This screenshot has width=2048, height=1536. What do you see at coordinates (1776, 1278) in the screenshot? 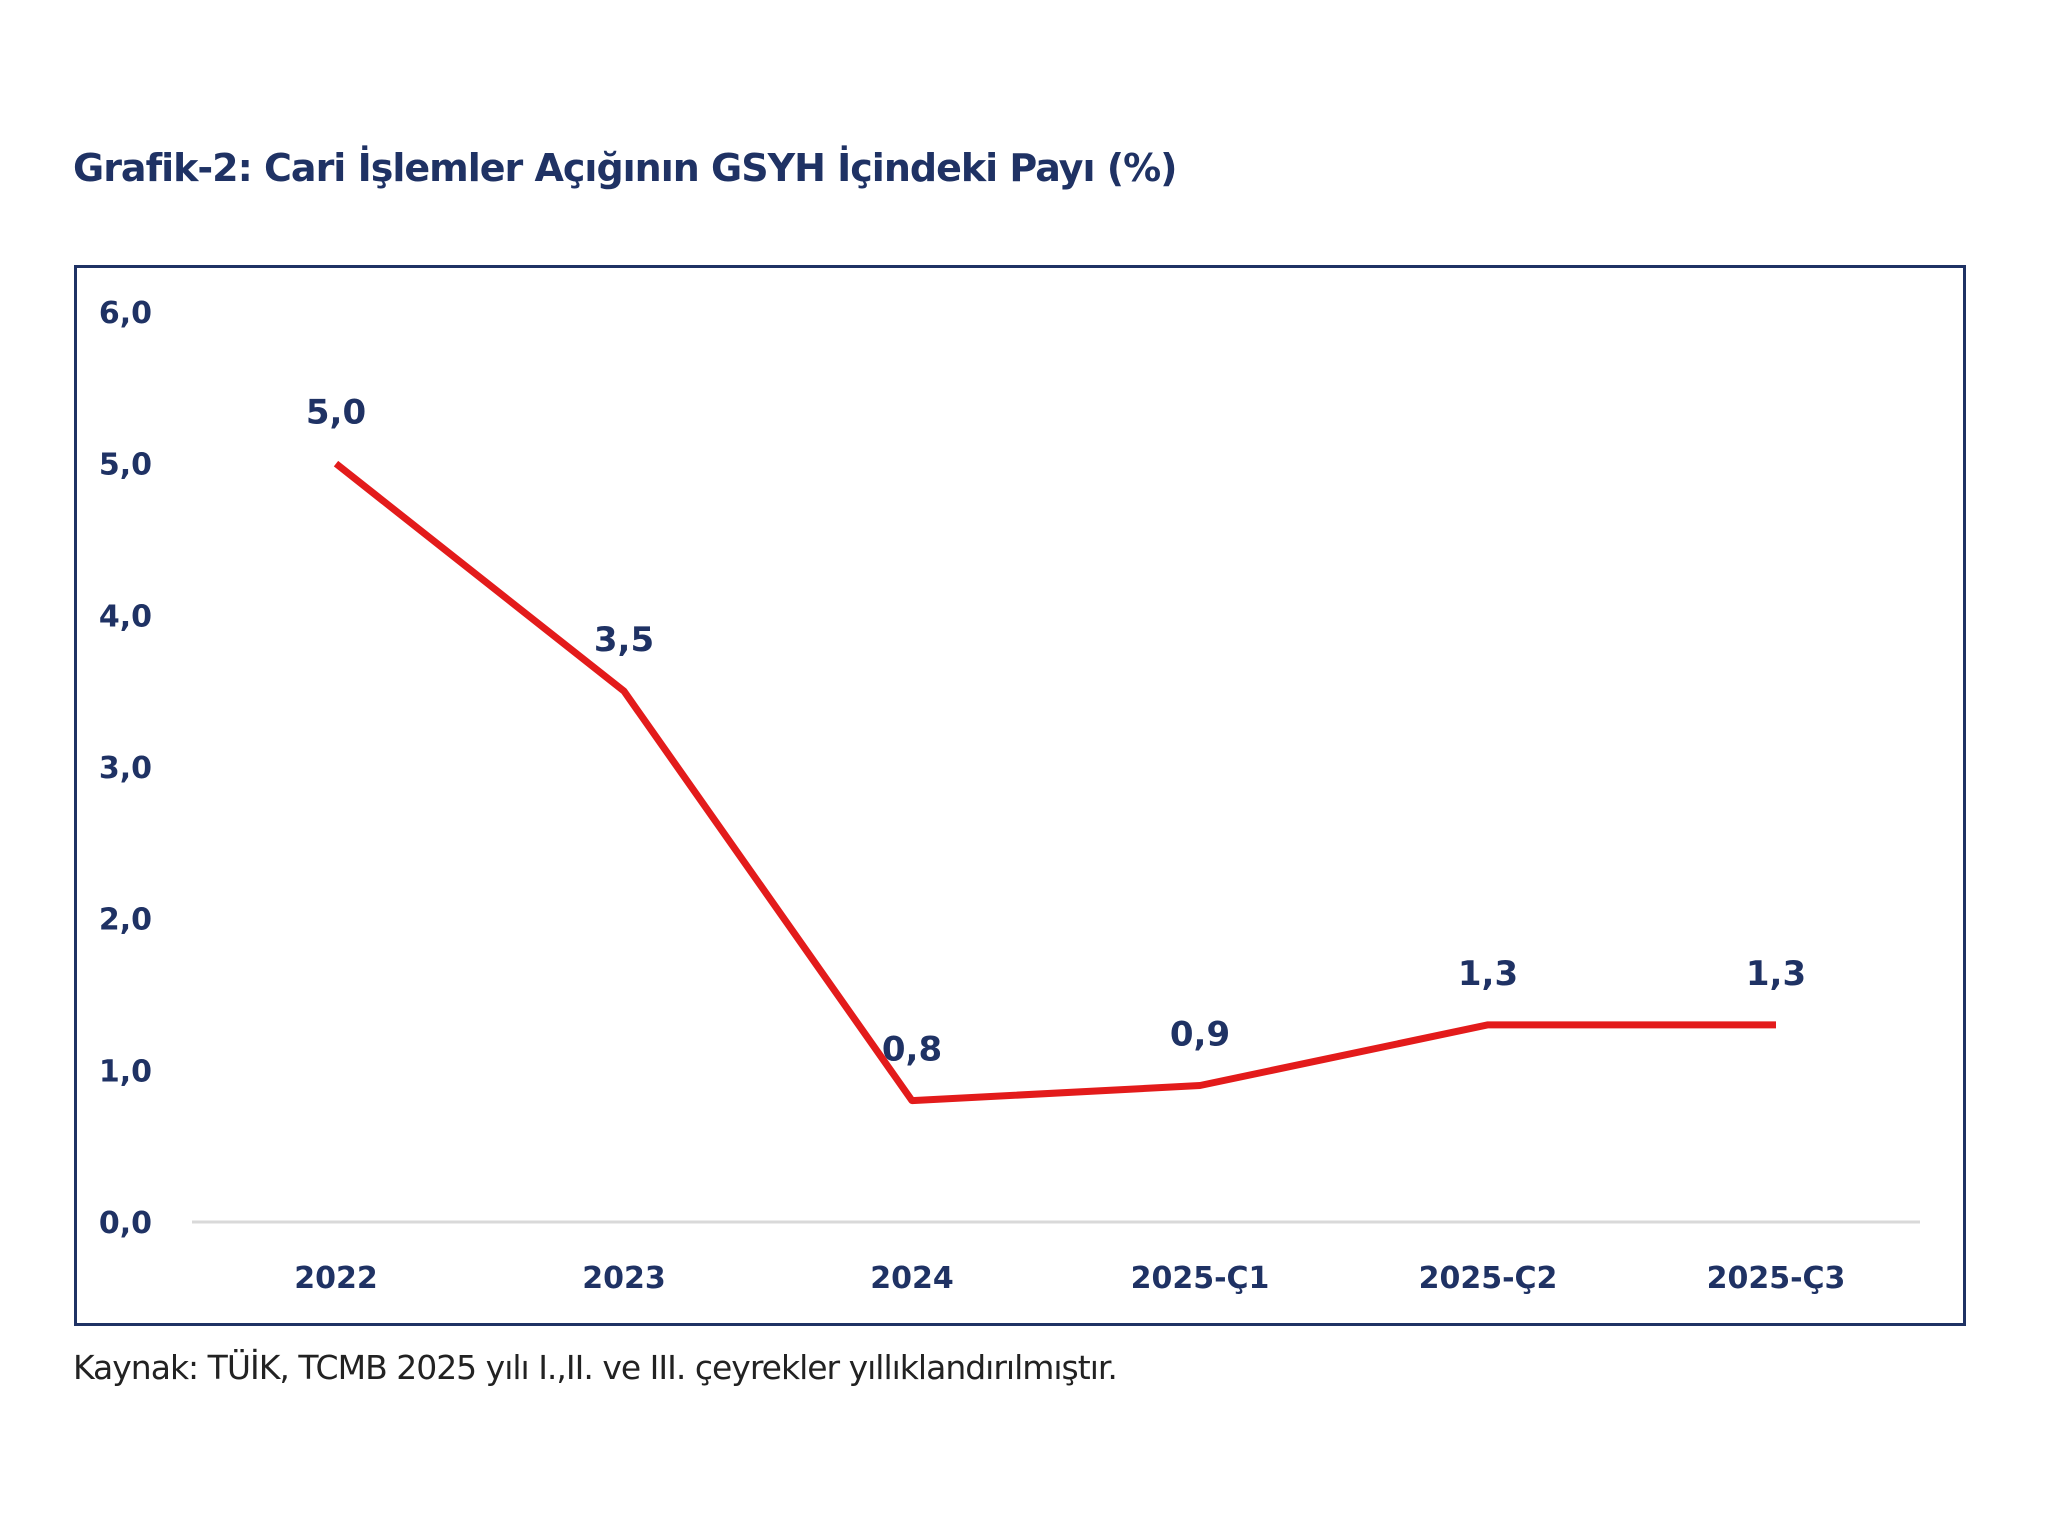
I see `x-tick-label: 2025-Ç3` at bounding box center [1776, 1278].